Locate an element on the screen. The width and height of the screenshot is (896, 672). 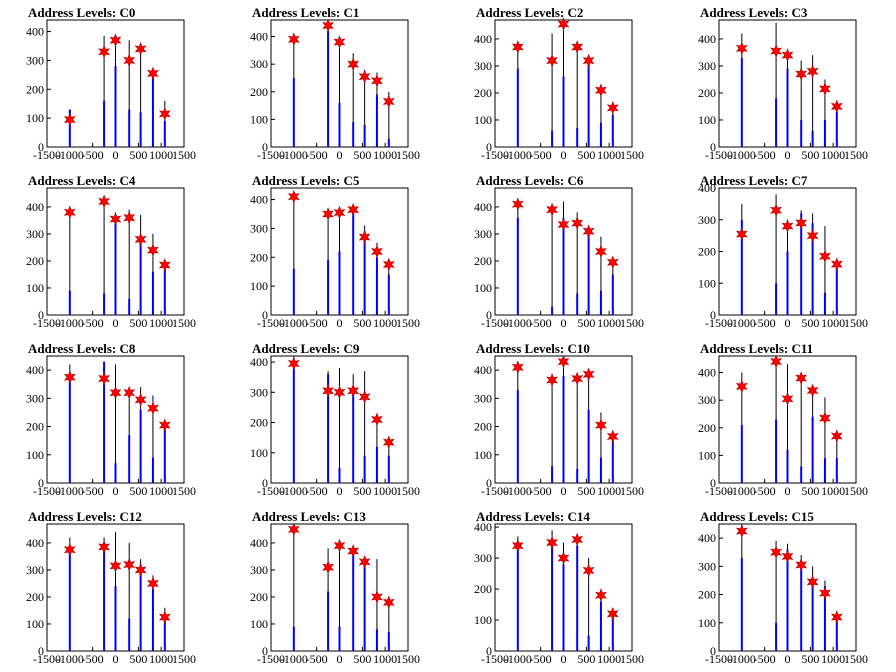
chart-title: Address Levels: C7 is located at coordinates (754, 180).